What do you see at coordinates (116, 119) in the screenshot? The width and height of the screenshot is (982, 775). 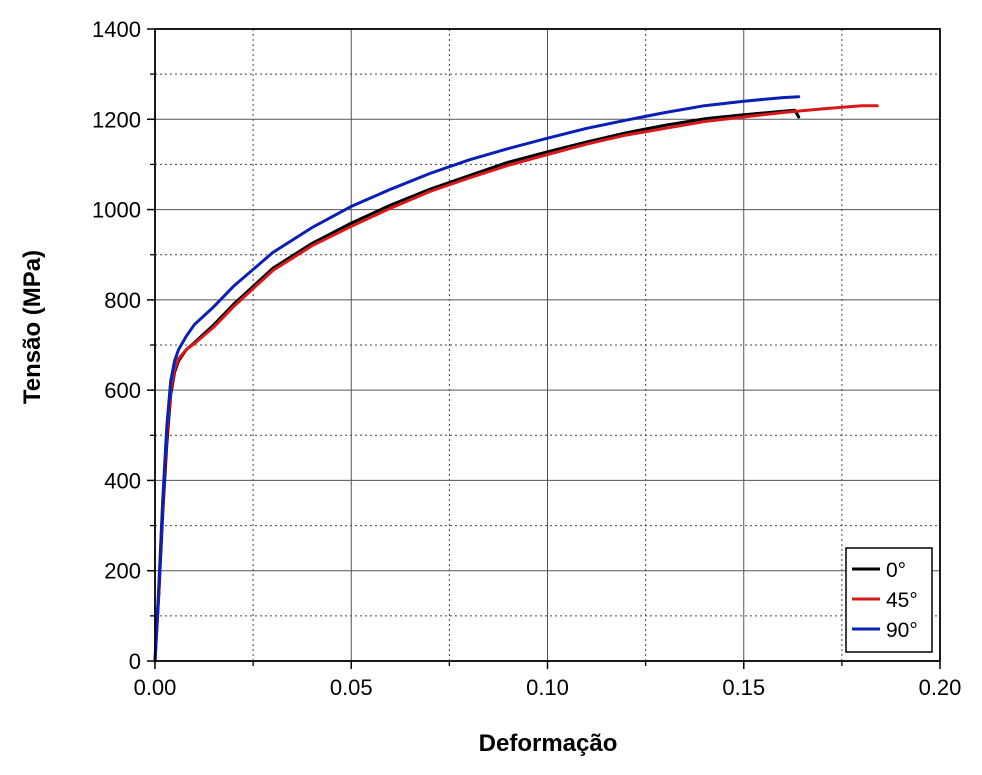 I see `y-tick-label: 1200` at bounding box center [116, 119].